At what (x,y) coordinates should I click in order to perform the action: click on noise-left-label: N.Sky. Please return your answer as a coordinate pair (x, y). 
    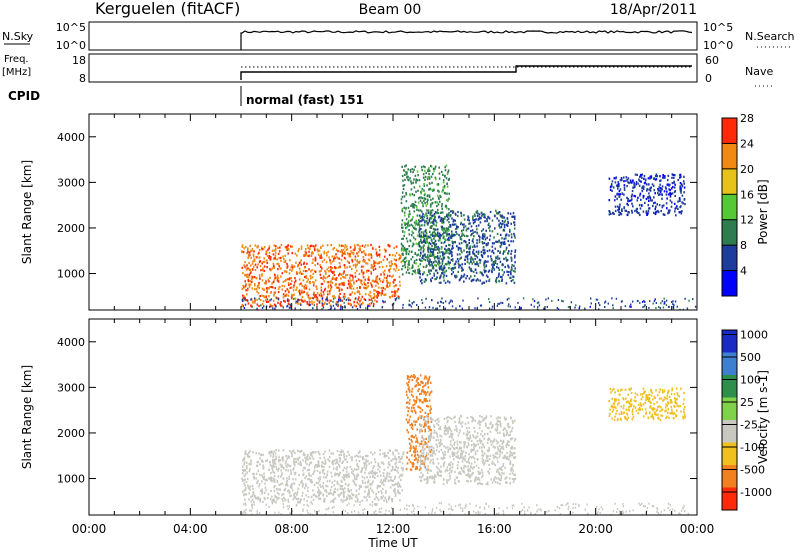
    Looking at the image, I should click on (18, 36).